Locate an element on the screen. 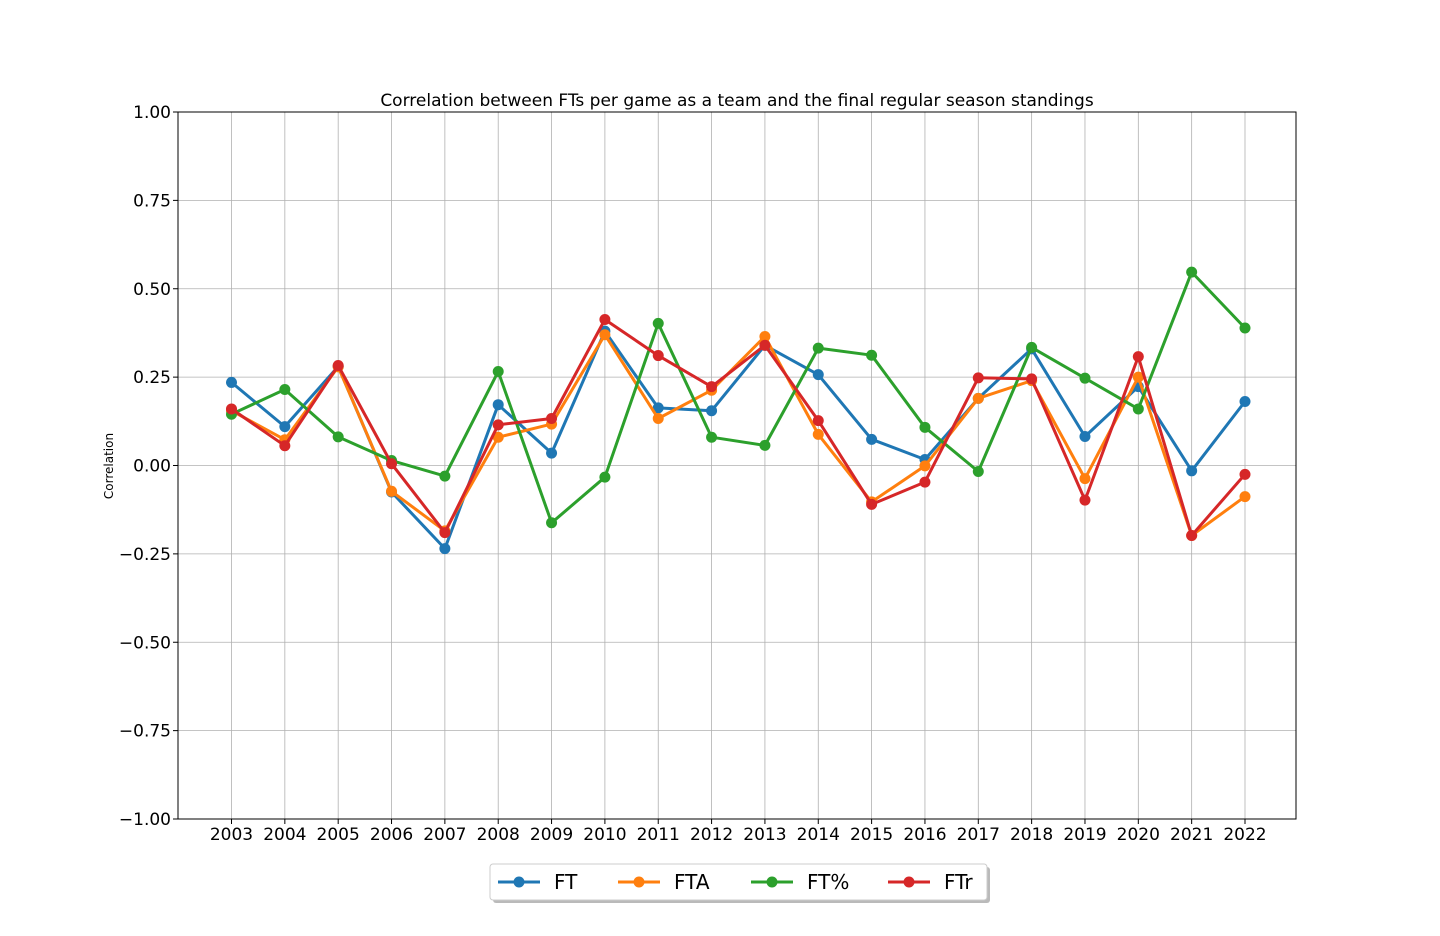 The height and width of the screenshot is (936, 1440). legend-box is located at coordinates (738, 882).